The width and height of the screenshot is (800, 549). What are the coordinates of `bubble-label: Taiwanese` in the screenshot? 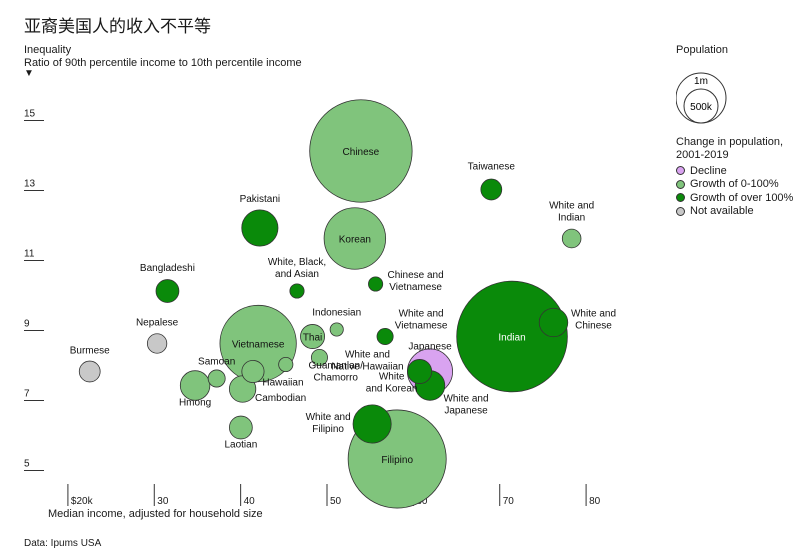 It's located at (492, 167).